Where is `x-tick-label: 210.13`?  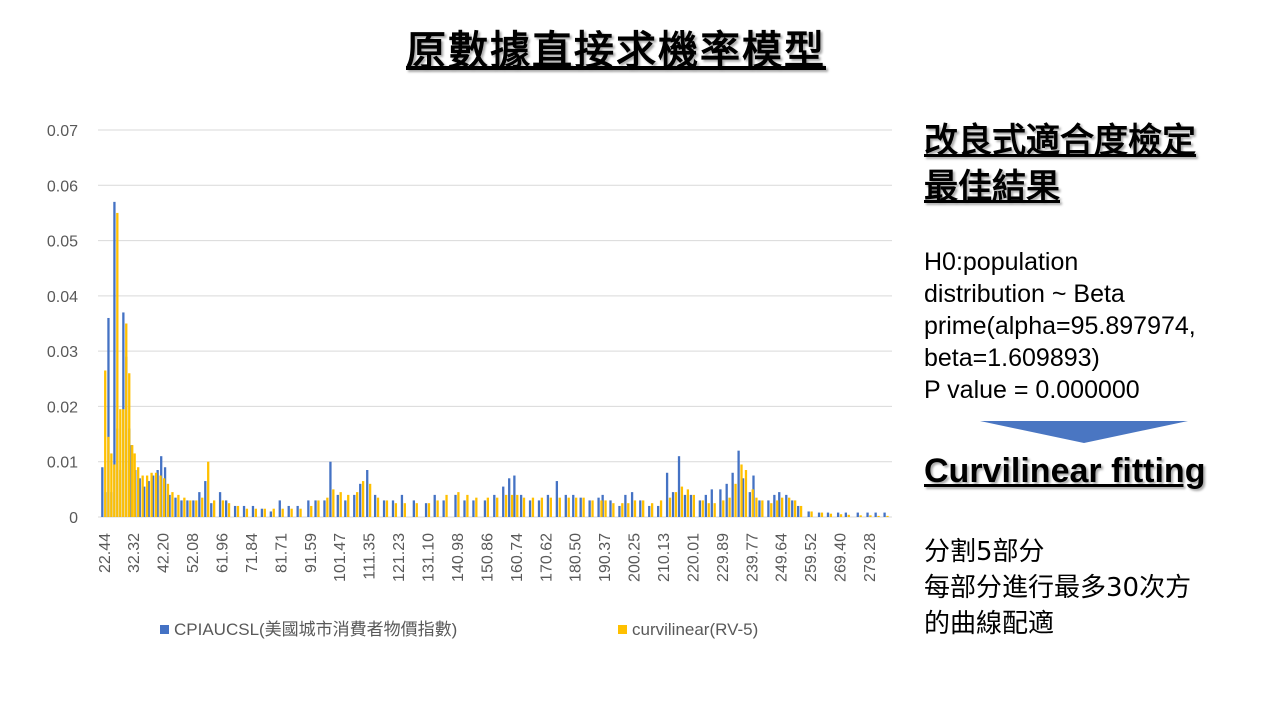 x-tick-label: 210.13 is located at coordinates (664, 557).